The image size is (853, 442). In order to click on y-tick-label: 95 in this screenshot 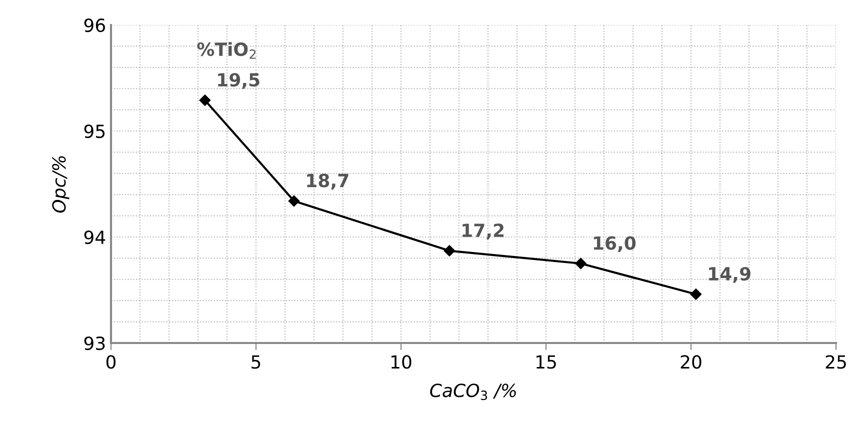, I will do `click(94, 131)`.